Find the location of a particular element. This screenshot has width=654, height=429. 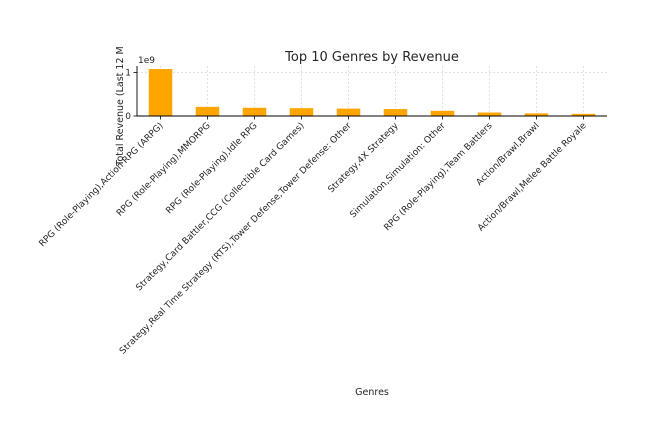

grid is located at coordinates (372, 91).